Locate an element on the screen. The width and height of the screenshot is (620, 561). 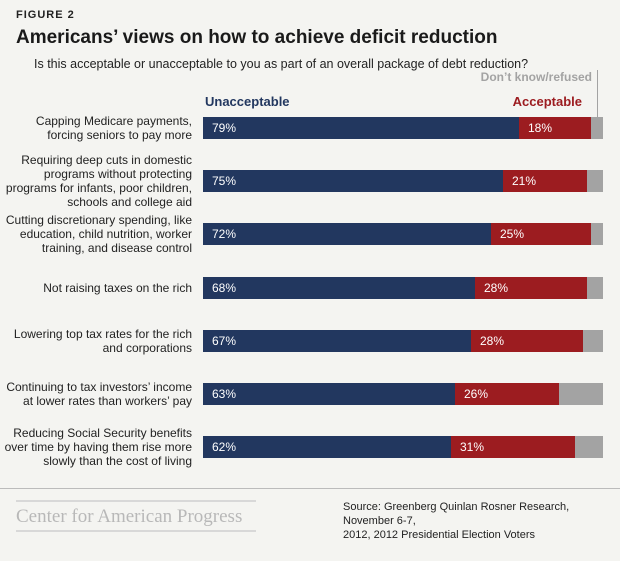
value-label: 31% is located at coordinates (472, 447).